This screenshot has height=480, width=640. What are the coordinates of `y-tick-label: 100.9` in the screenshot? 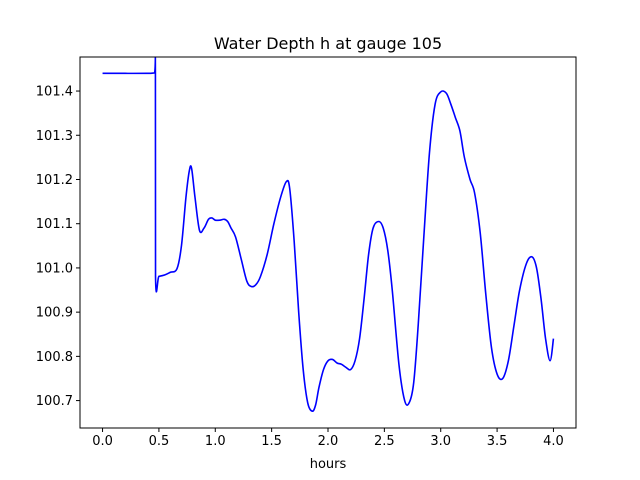 It's located at (54, 313).